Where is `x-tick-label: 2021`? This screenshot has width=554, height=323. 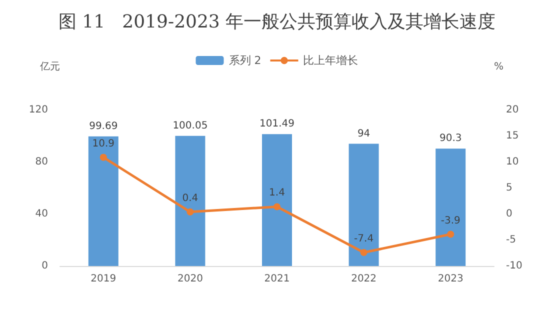
x-tick-label: 2021 is located at coordinates (277, 279).